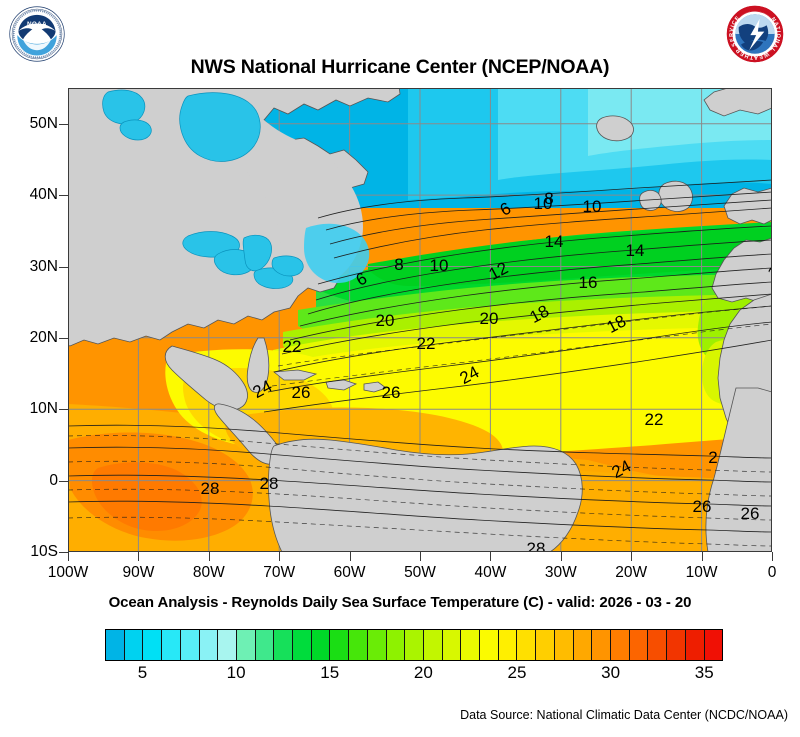 The height and width of the screenshot is (737, 800). Describe the element at coordinates (138, 572) in the screenshot. I see `x-axis-label: 90W` at that location.